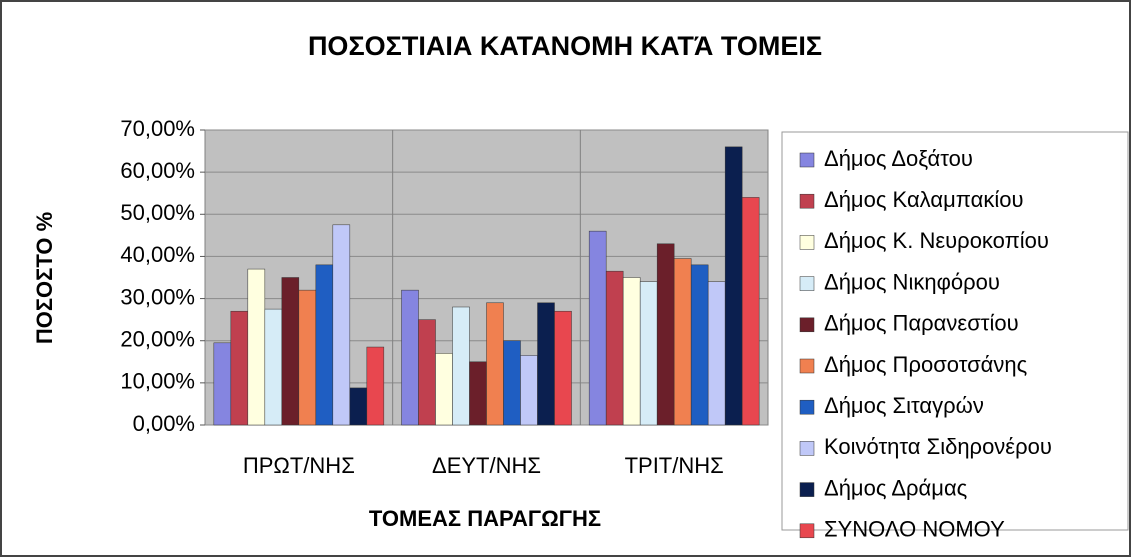 Image resolution: width=1131 pixels, height=557 pixels. I want to click on y-tick-label: 70,00%, so click(157, 128).